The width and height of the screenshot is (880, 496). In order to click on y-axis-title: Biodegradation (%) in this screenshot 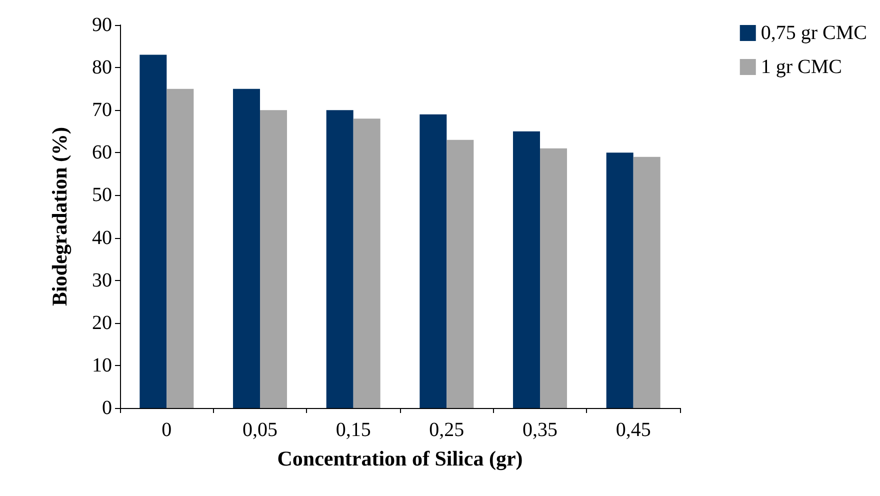, I will do `click(60, 216)`.